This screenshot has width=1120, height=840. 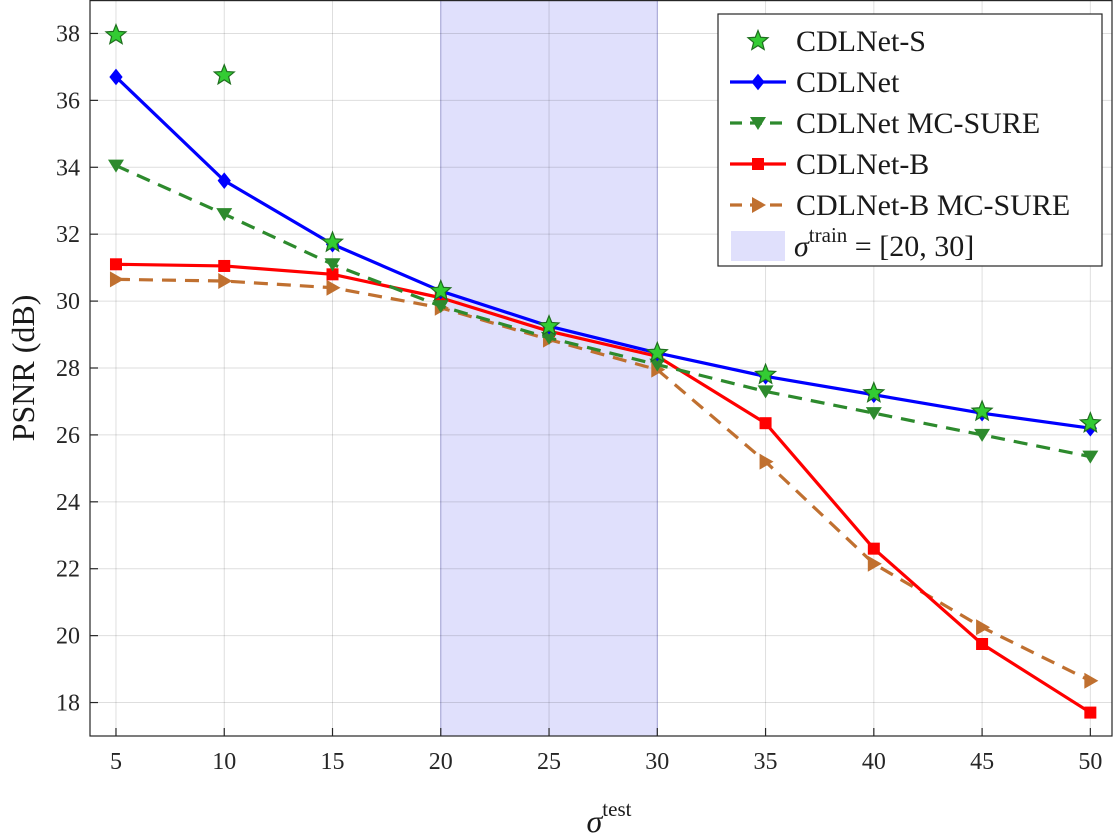 I want to click on legend-entry-train-region: σtrain = [20, 30], so click(x=852, y=243).